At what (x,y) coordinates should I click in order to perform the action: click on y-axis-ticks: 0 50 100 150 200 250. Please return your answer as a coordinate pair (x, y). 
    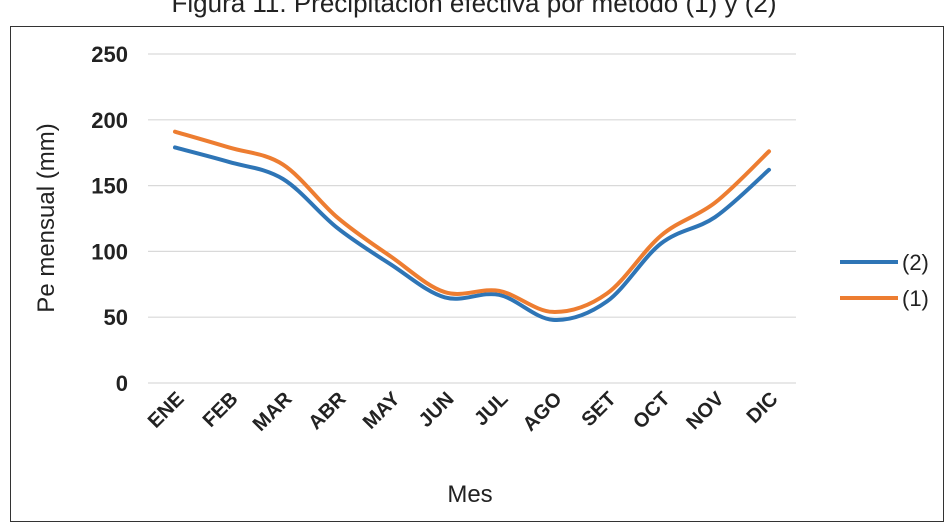
    Looking at the image, I should click on (109, 219).